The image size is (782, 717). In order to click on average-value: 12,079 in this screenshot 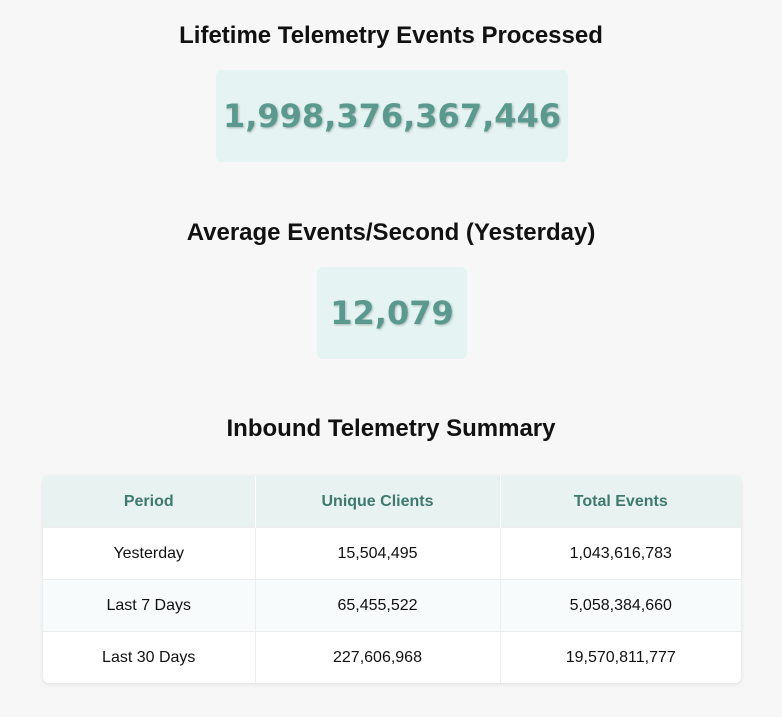, I will do `click(392, 313)`.